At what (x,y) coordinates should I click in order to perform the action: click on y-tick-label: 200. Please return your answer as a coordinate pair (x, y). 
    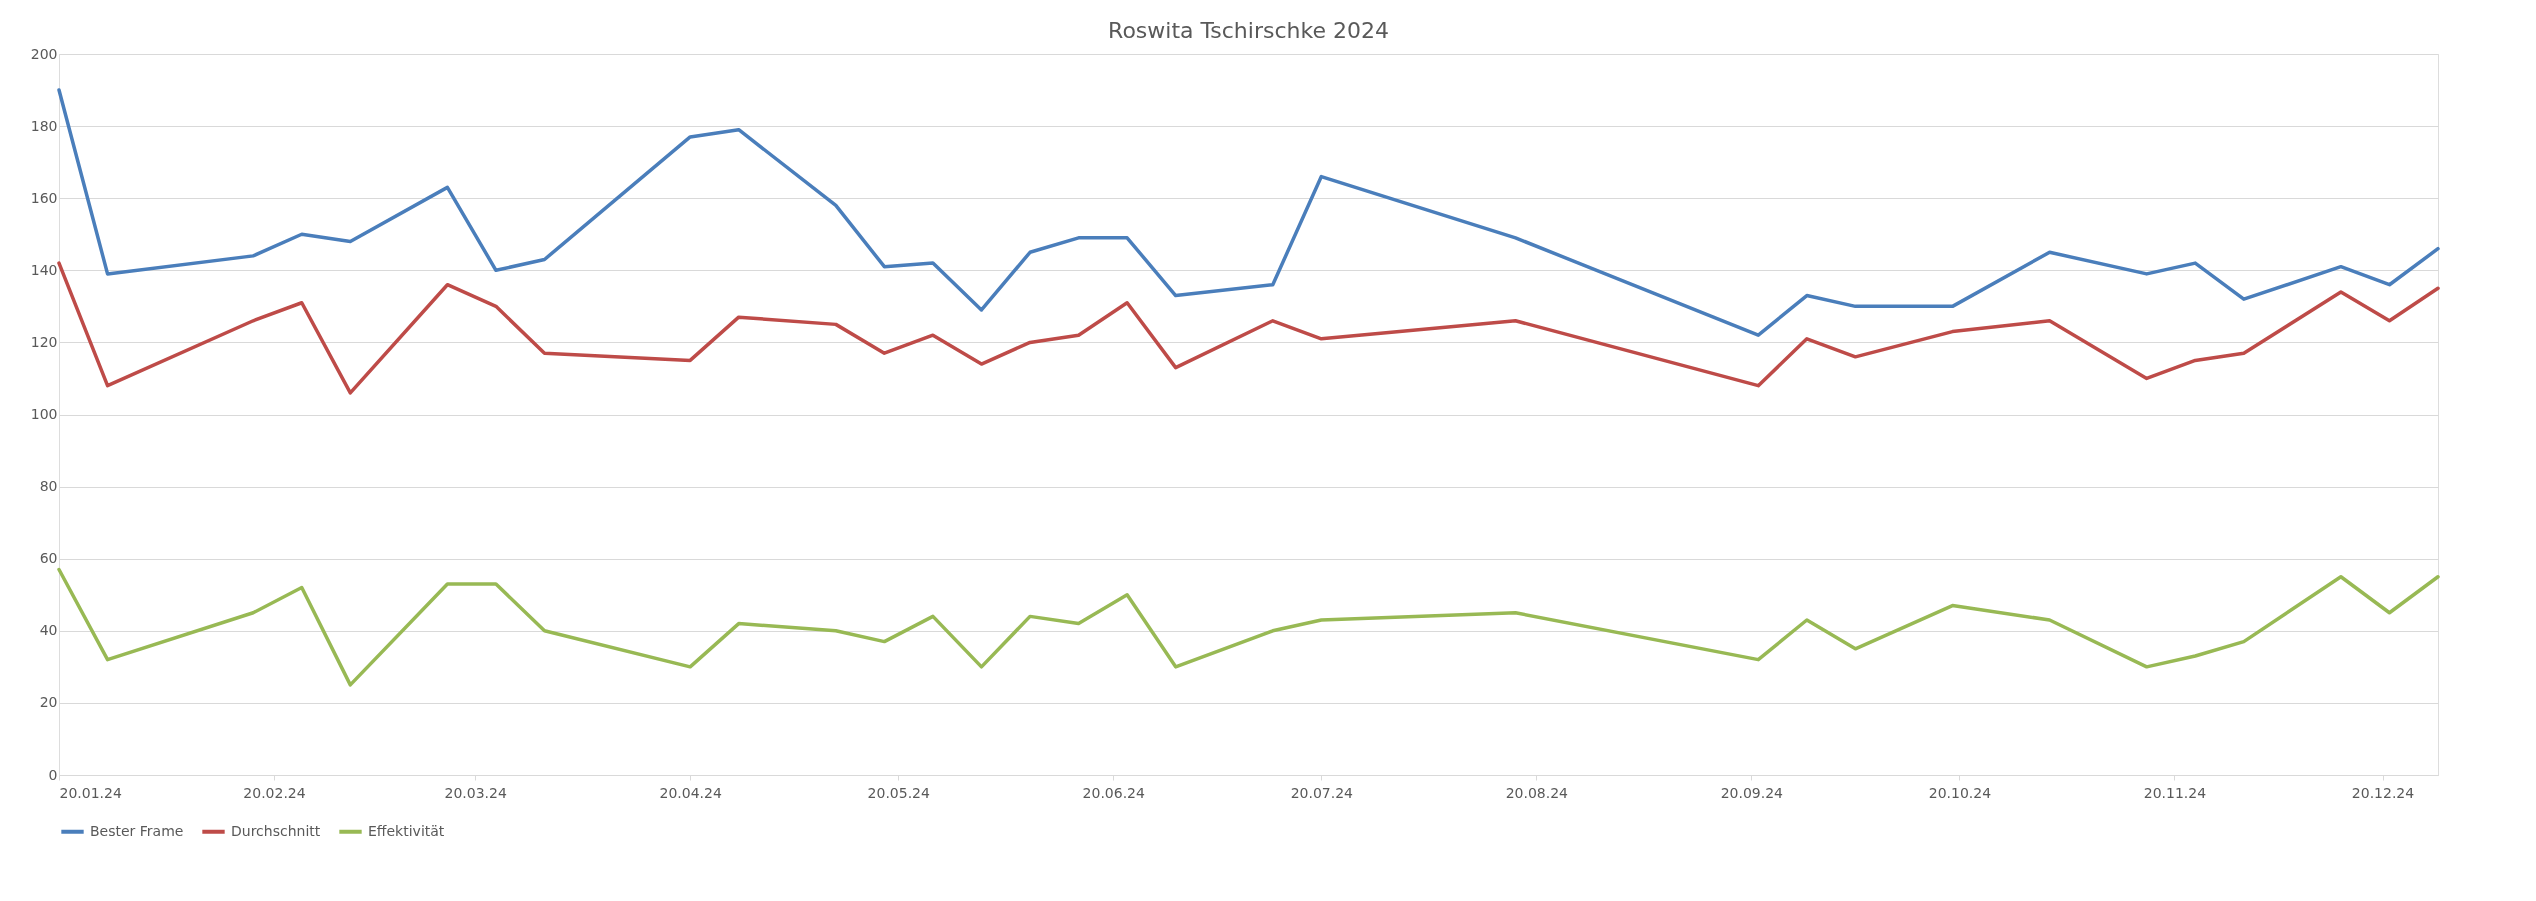
    Looking at the image, I should click on (44, 53).